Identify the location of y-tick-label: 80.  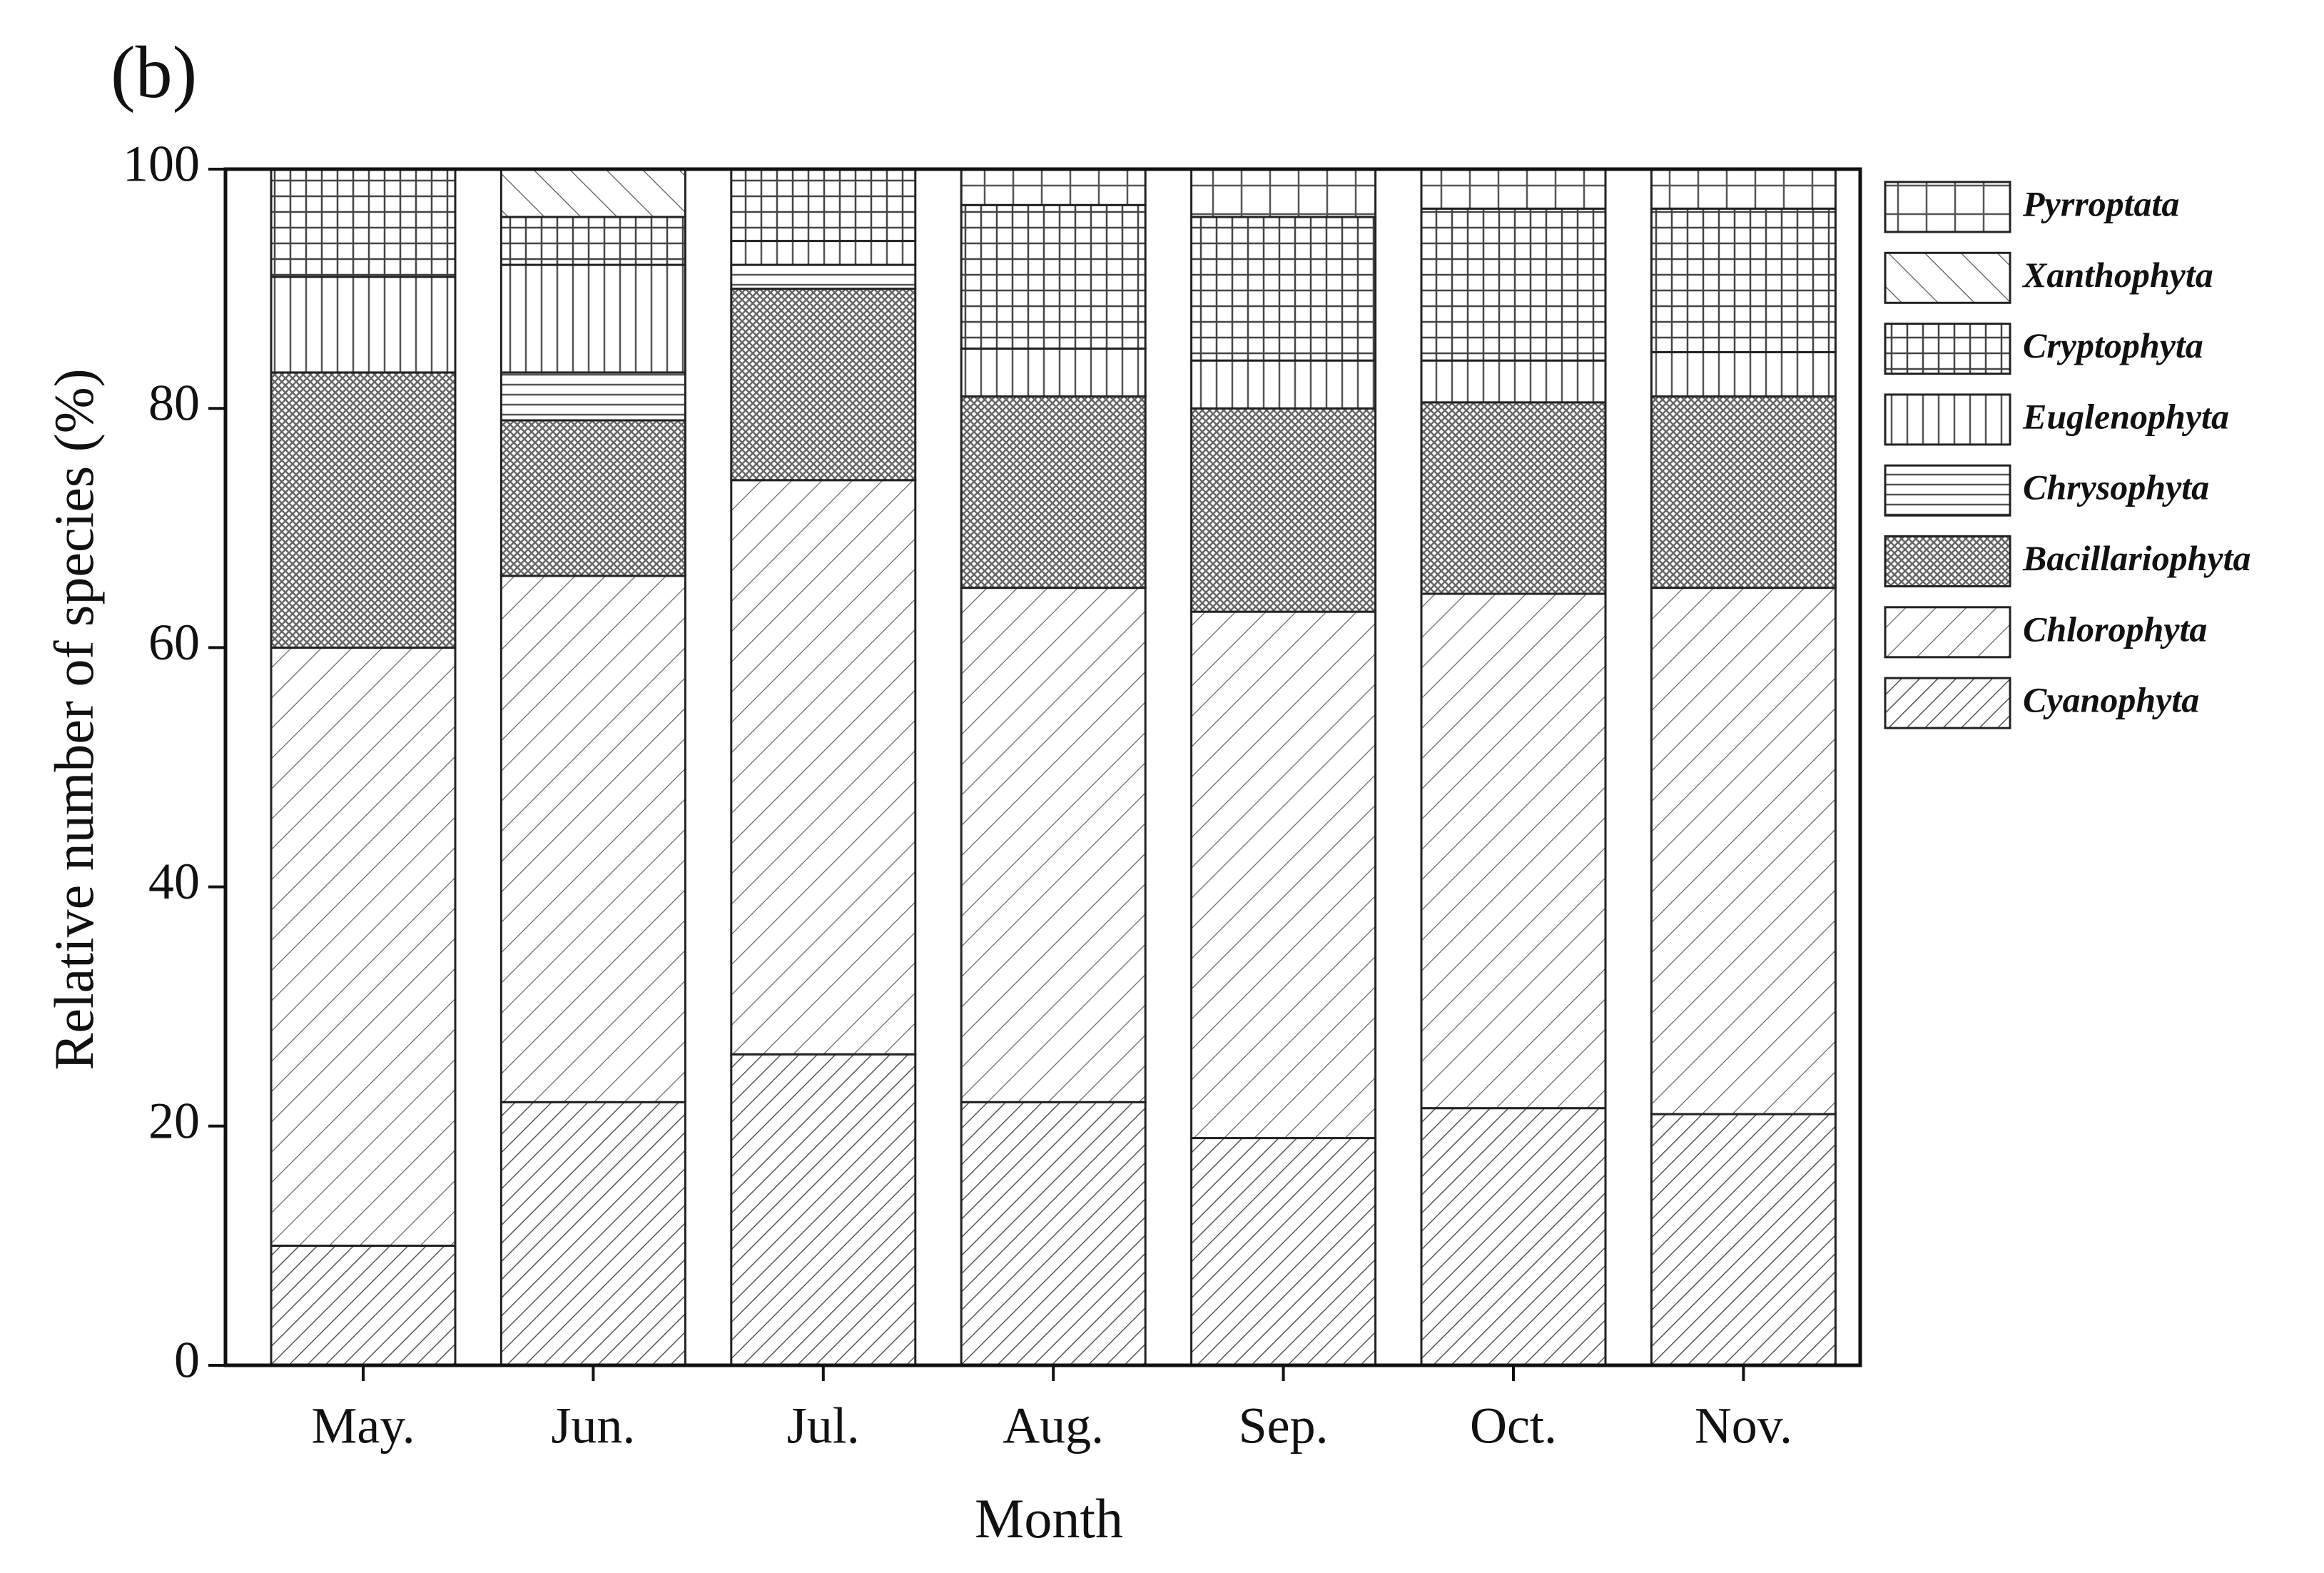
(174, 403).